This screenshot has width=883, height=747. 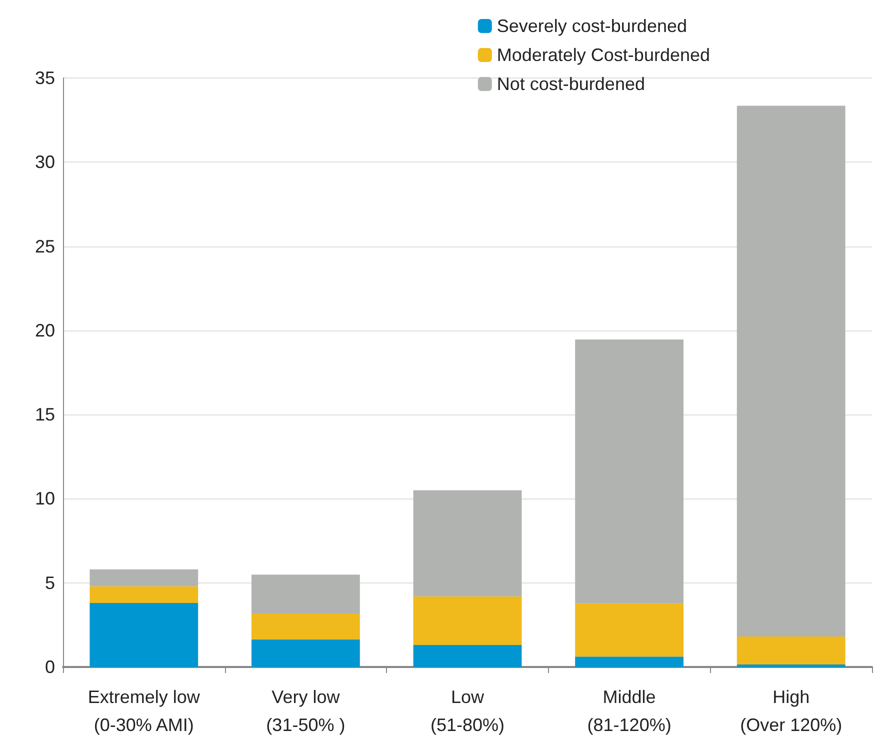 What do you see at coordinates (467, 711) in the screenshot?
I see `x-tick-label: Low (51-80%)` at bounding box center [467, 711].